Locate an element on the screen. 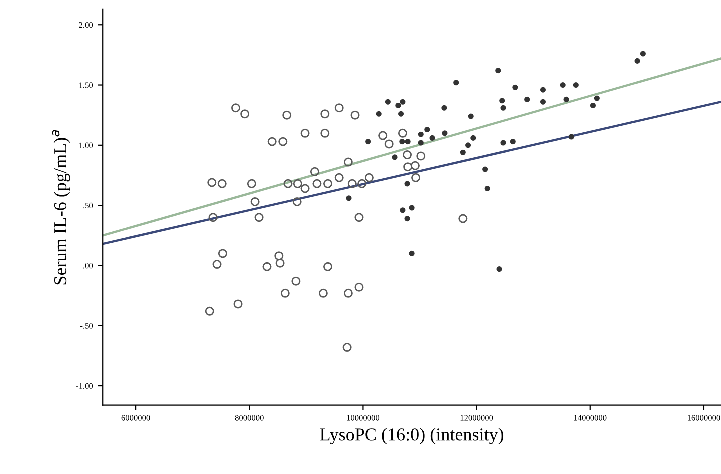 The width and height of the screenshot is (721, 474). y-axis-title: Serum IL-6 (pg/mL)$^{a}$ is located at coordinates (61, 207).